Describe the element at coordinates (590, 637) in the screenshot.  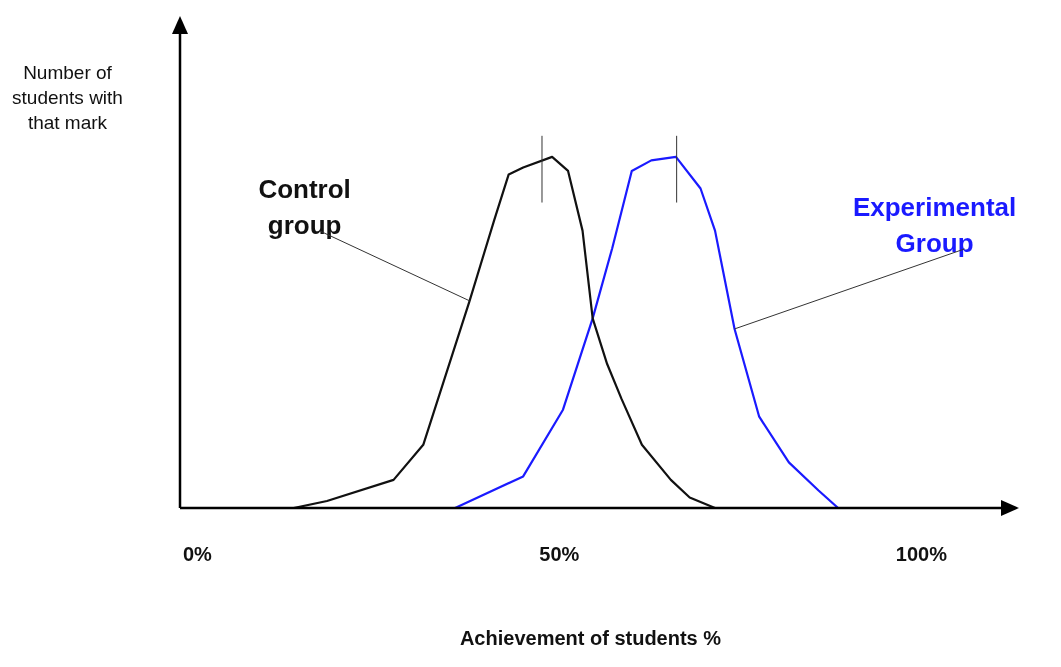
I see `x-axis-title: Achievement of students %` at that location.